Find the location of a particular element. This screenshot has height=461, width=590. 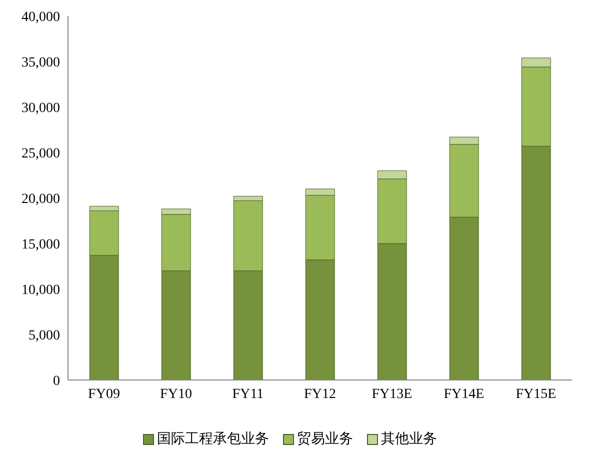

y-tick-label: 15,000 is located at coordinates (41, 244).